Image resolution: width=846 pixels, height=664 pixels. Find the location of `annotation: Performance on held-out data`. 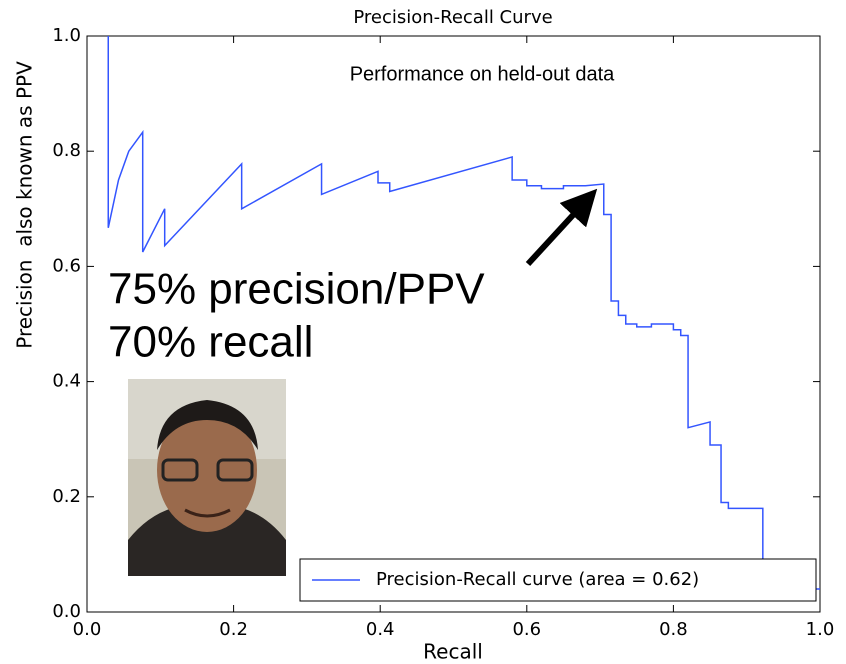

annotation: Performance on held-out data is located at coordinates (482, 74).